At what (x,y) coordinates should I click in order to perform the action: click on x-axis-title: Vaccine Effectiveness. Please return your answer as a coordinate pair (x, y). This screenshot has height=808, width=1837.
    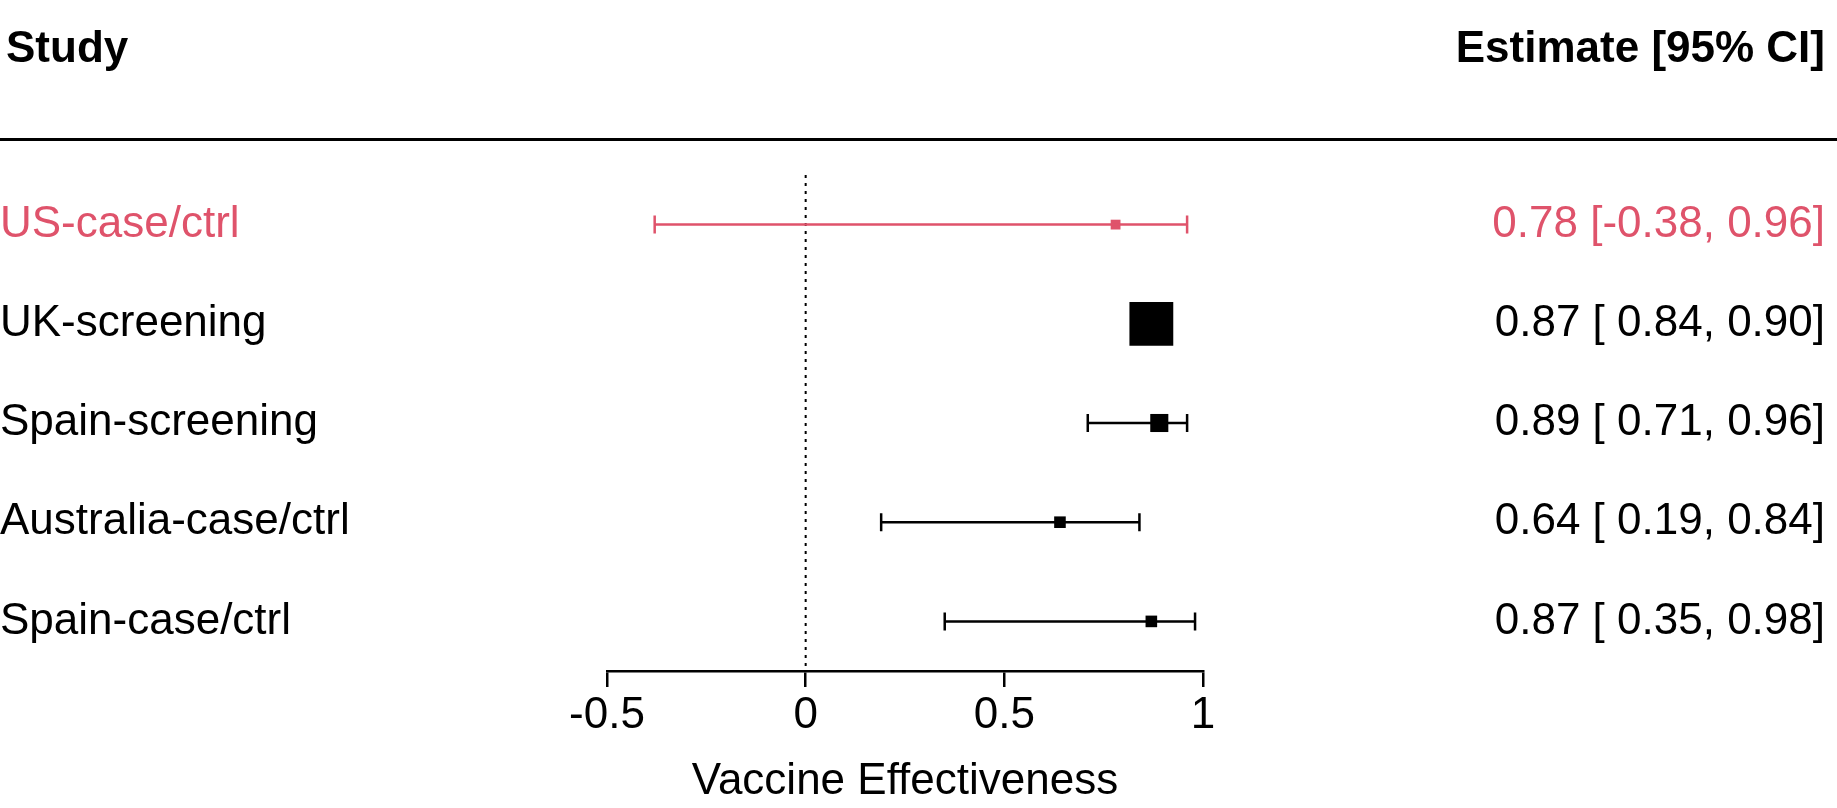
    Looking at the image, I should click on (905, 778).